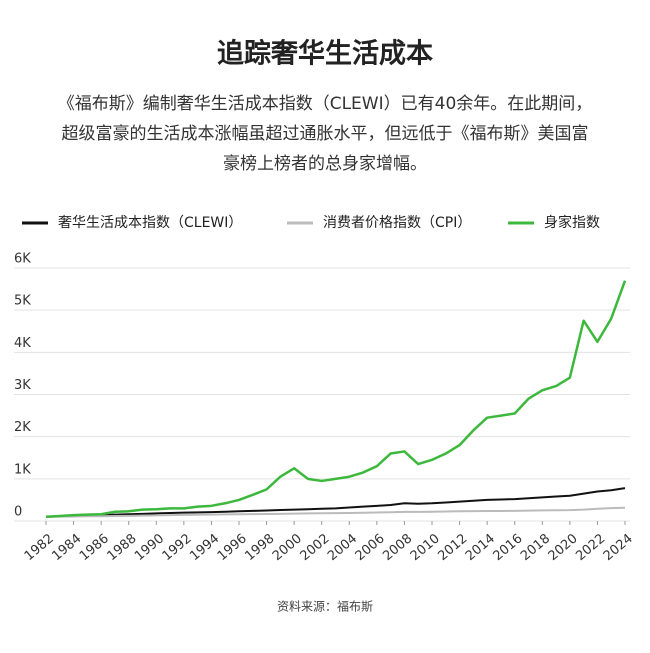 The image size is (650, 653). What do you see at coordinates (232, 547) in the screenshot?
I see `x-tick-label: 1996` at bounding box center [232, 547].